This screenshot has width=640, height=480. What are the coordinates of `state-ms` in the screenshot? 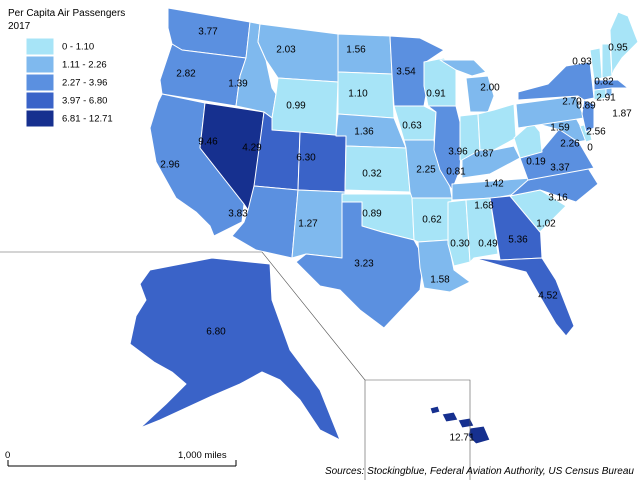 It's located at (459, 233).